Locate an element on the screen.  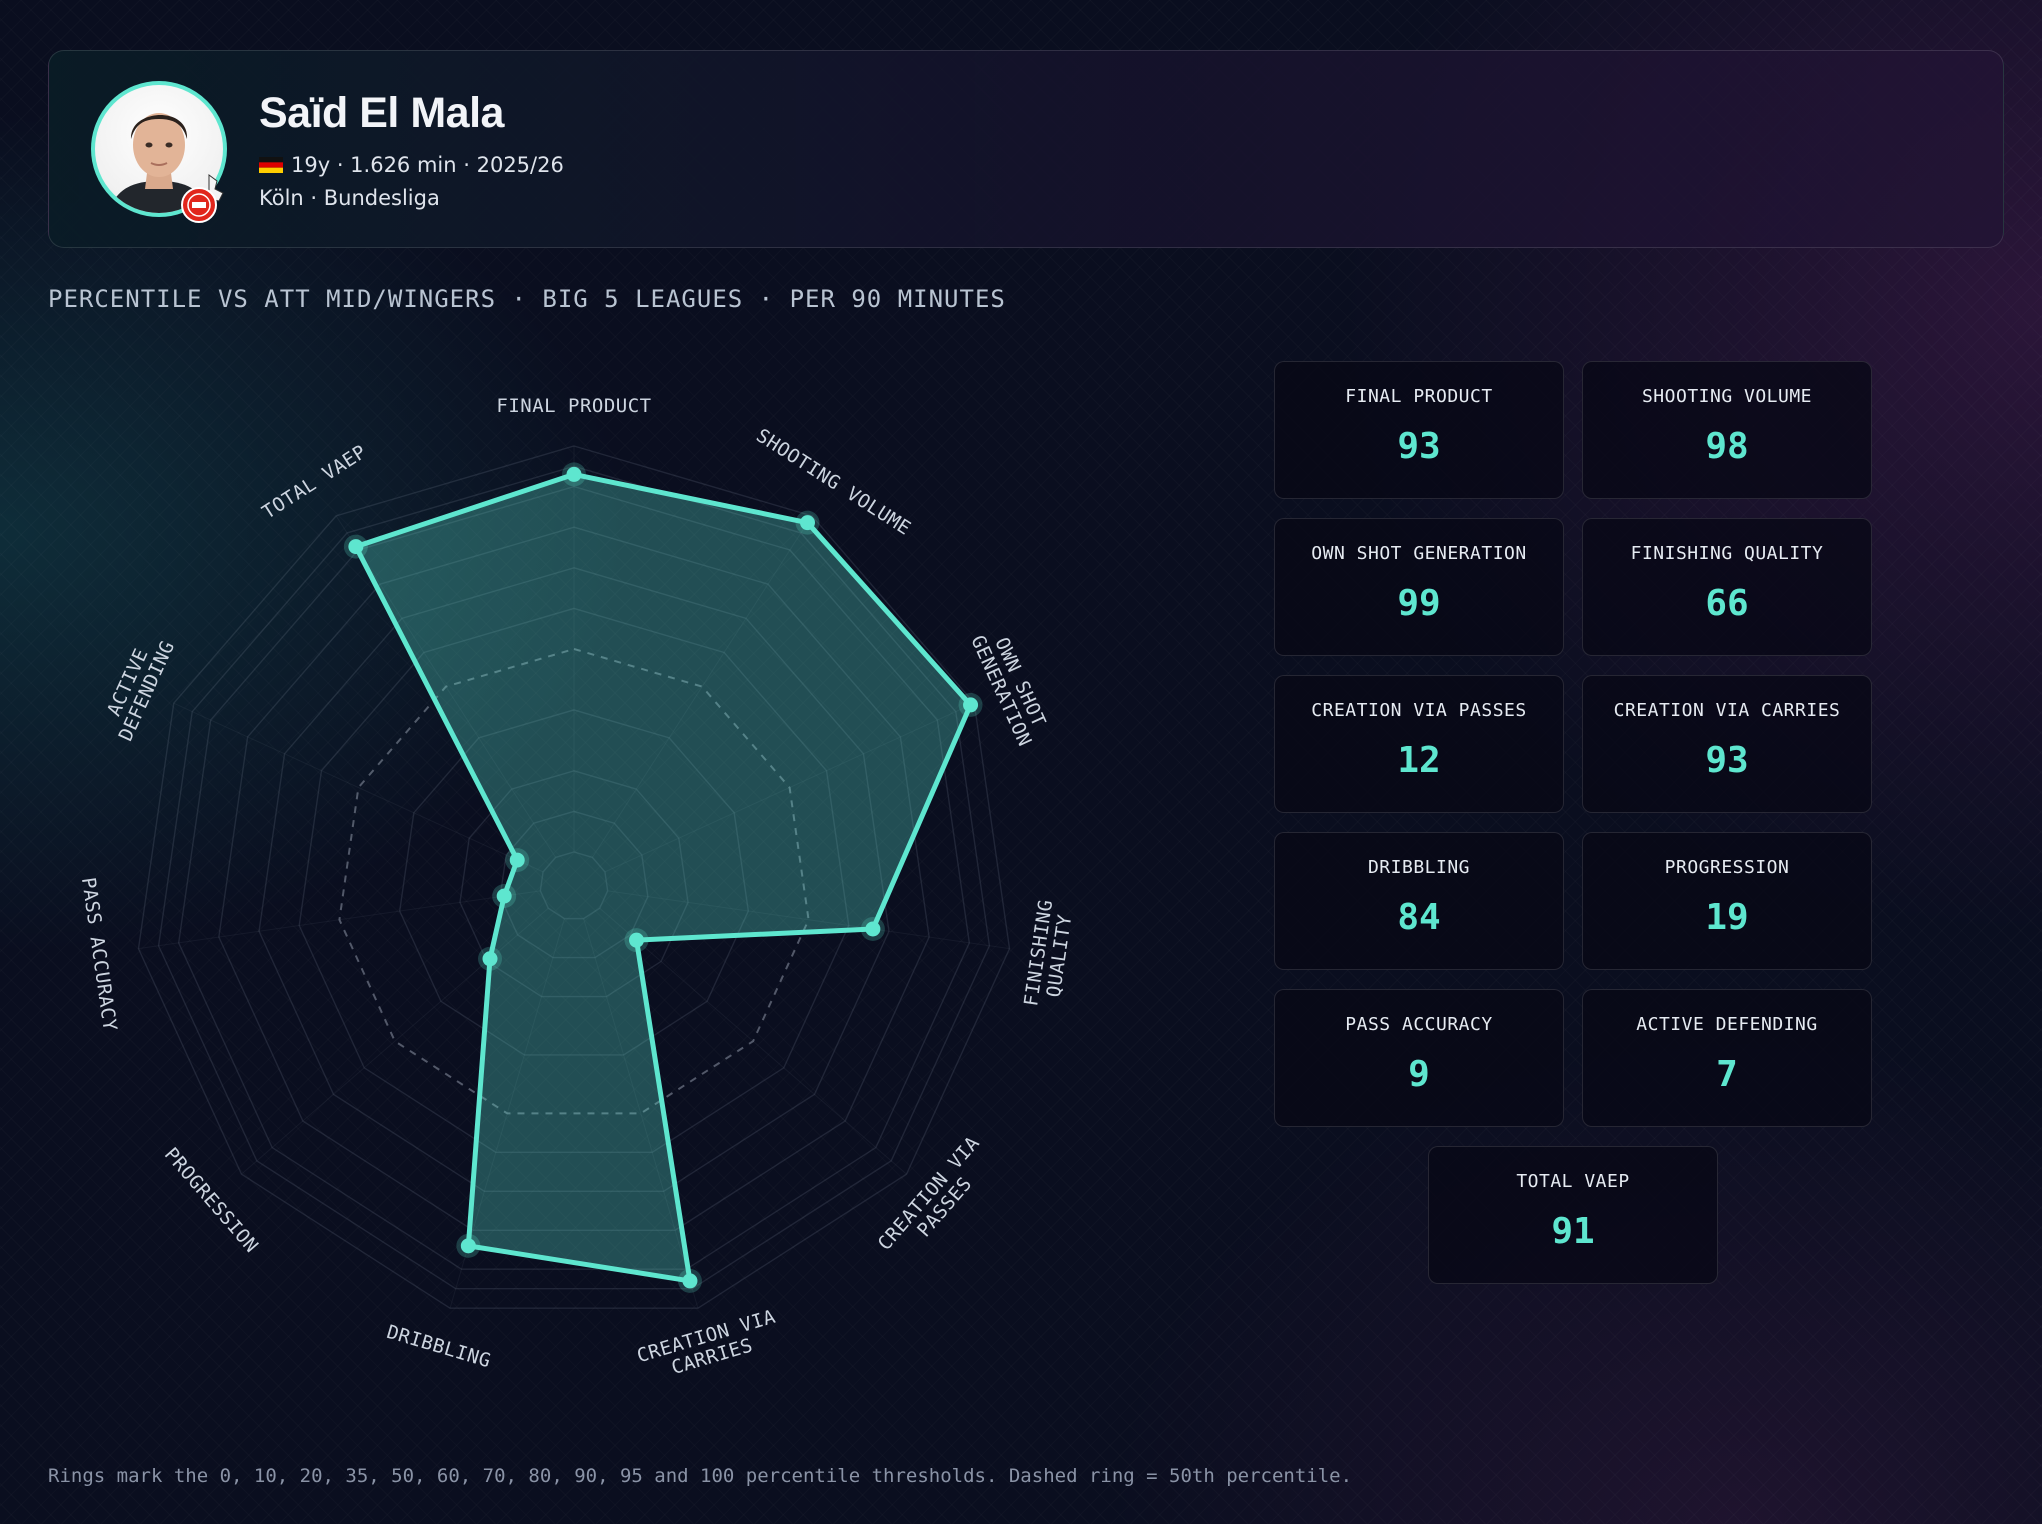
stat-card: PROGRESSION 19 is located at coordinates (1727, 901).